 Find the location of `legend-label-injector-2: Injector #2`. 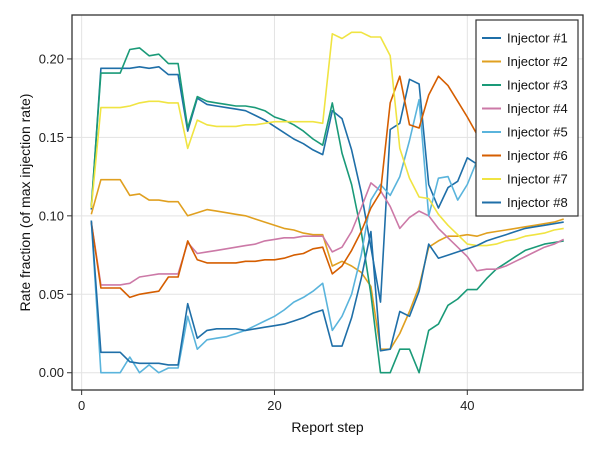

legend-label-injector-2: Injector #2 is located at coordinates (537, 61).